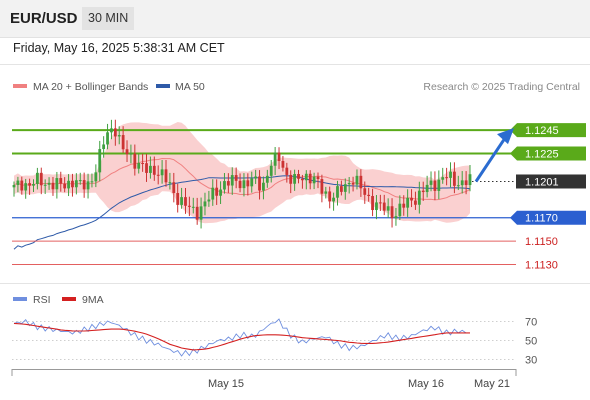 The image size is (590, 400). Describe the element at coordinates (542, 154) in the screenshot. I see `resistance-label: 1.1225` at that location.